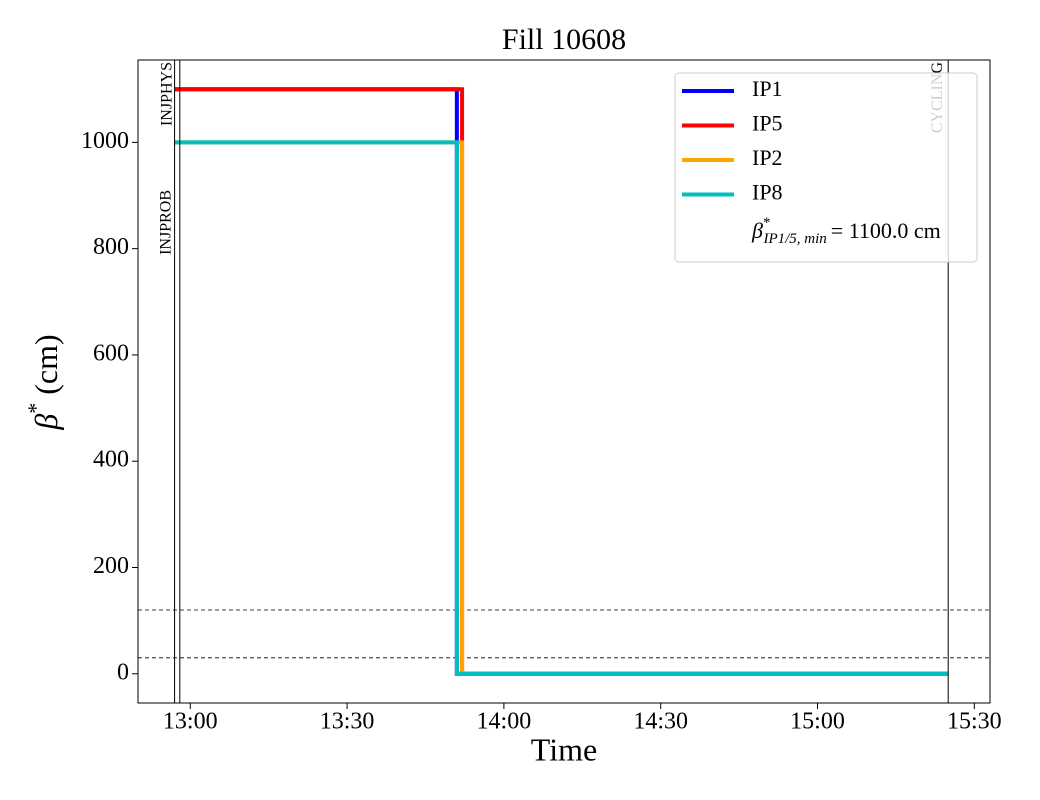 The width and height of the screenshot is (1040, 800). I want to click on x-tick-label: 15:00, so click(817, 722).